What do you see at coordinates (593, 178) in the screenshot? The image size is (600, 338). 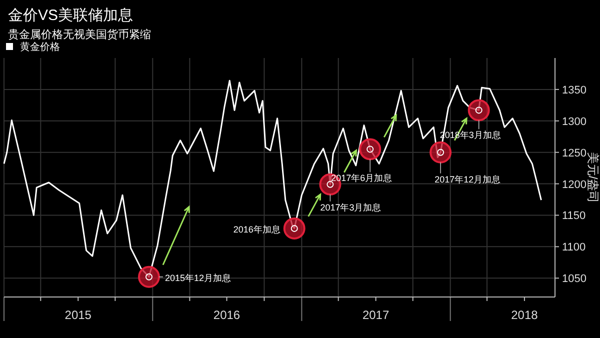 I see `ylabel: 美元/盎司` at bounding box center [593, 178].